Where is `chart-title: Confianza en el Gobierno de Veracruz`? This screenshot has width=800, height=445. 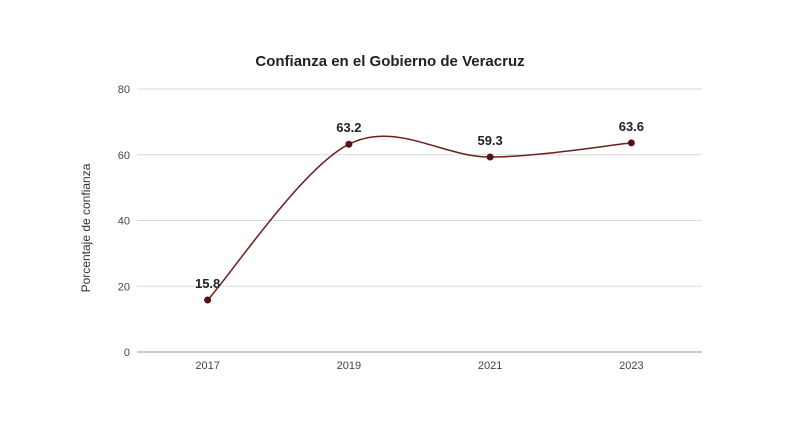
chart-title: Confianza en el Gobierno de Veracruz is located at coordinates (389, 61).